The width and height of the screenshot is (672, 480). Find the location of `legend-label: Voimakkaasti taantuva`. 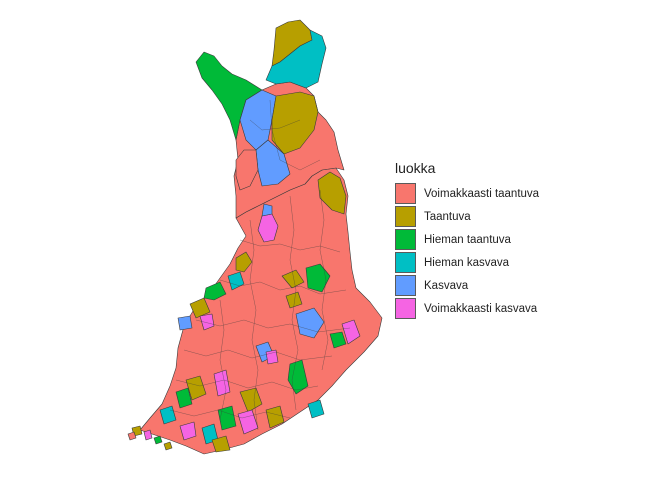

legend-label: Voimakkaasti taantuva is located at coordinates (482, 193).